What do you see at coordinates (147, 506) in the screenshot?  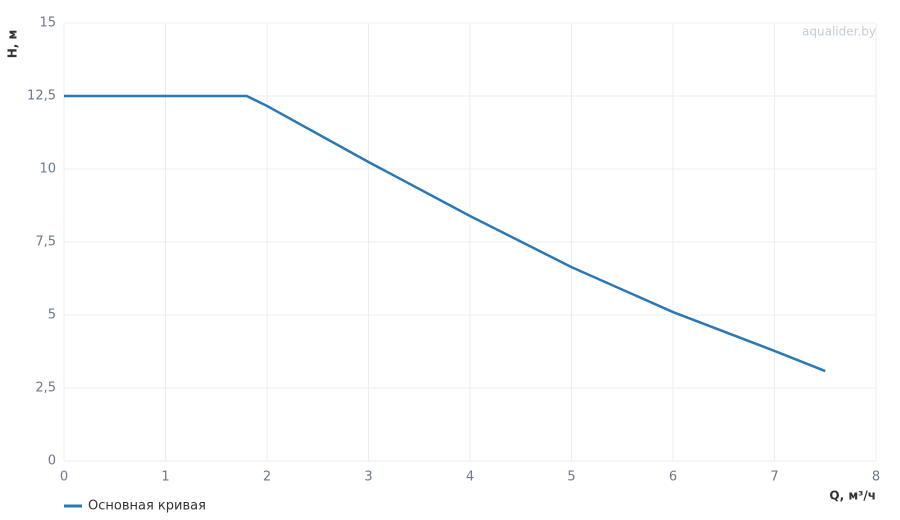 I see `legend-label: Основная кривая` at bounding box center [147, 506].